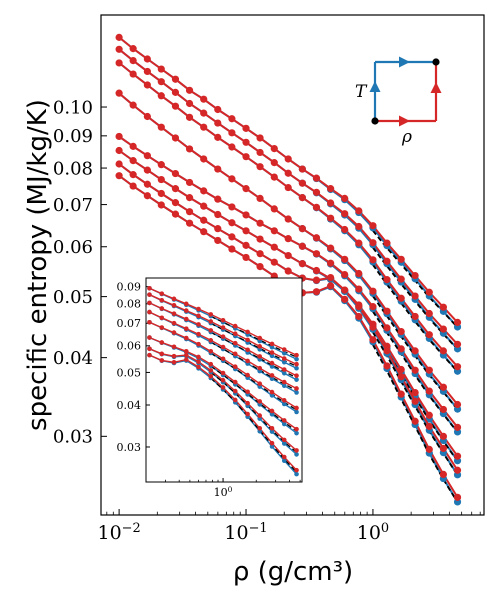 The width and height of the screenshot is (498, 598). What do you see at coordinates (129, 287) in the screenshot?
I see `inset-y-tick-label: 0.09` at bounding box center [129, 287].